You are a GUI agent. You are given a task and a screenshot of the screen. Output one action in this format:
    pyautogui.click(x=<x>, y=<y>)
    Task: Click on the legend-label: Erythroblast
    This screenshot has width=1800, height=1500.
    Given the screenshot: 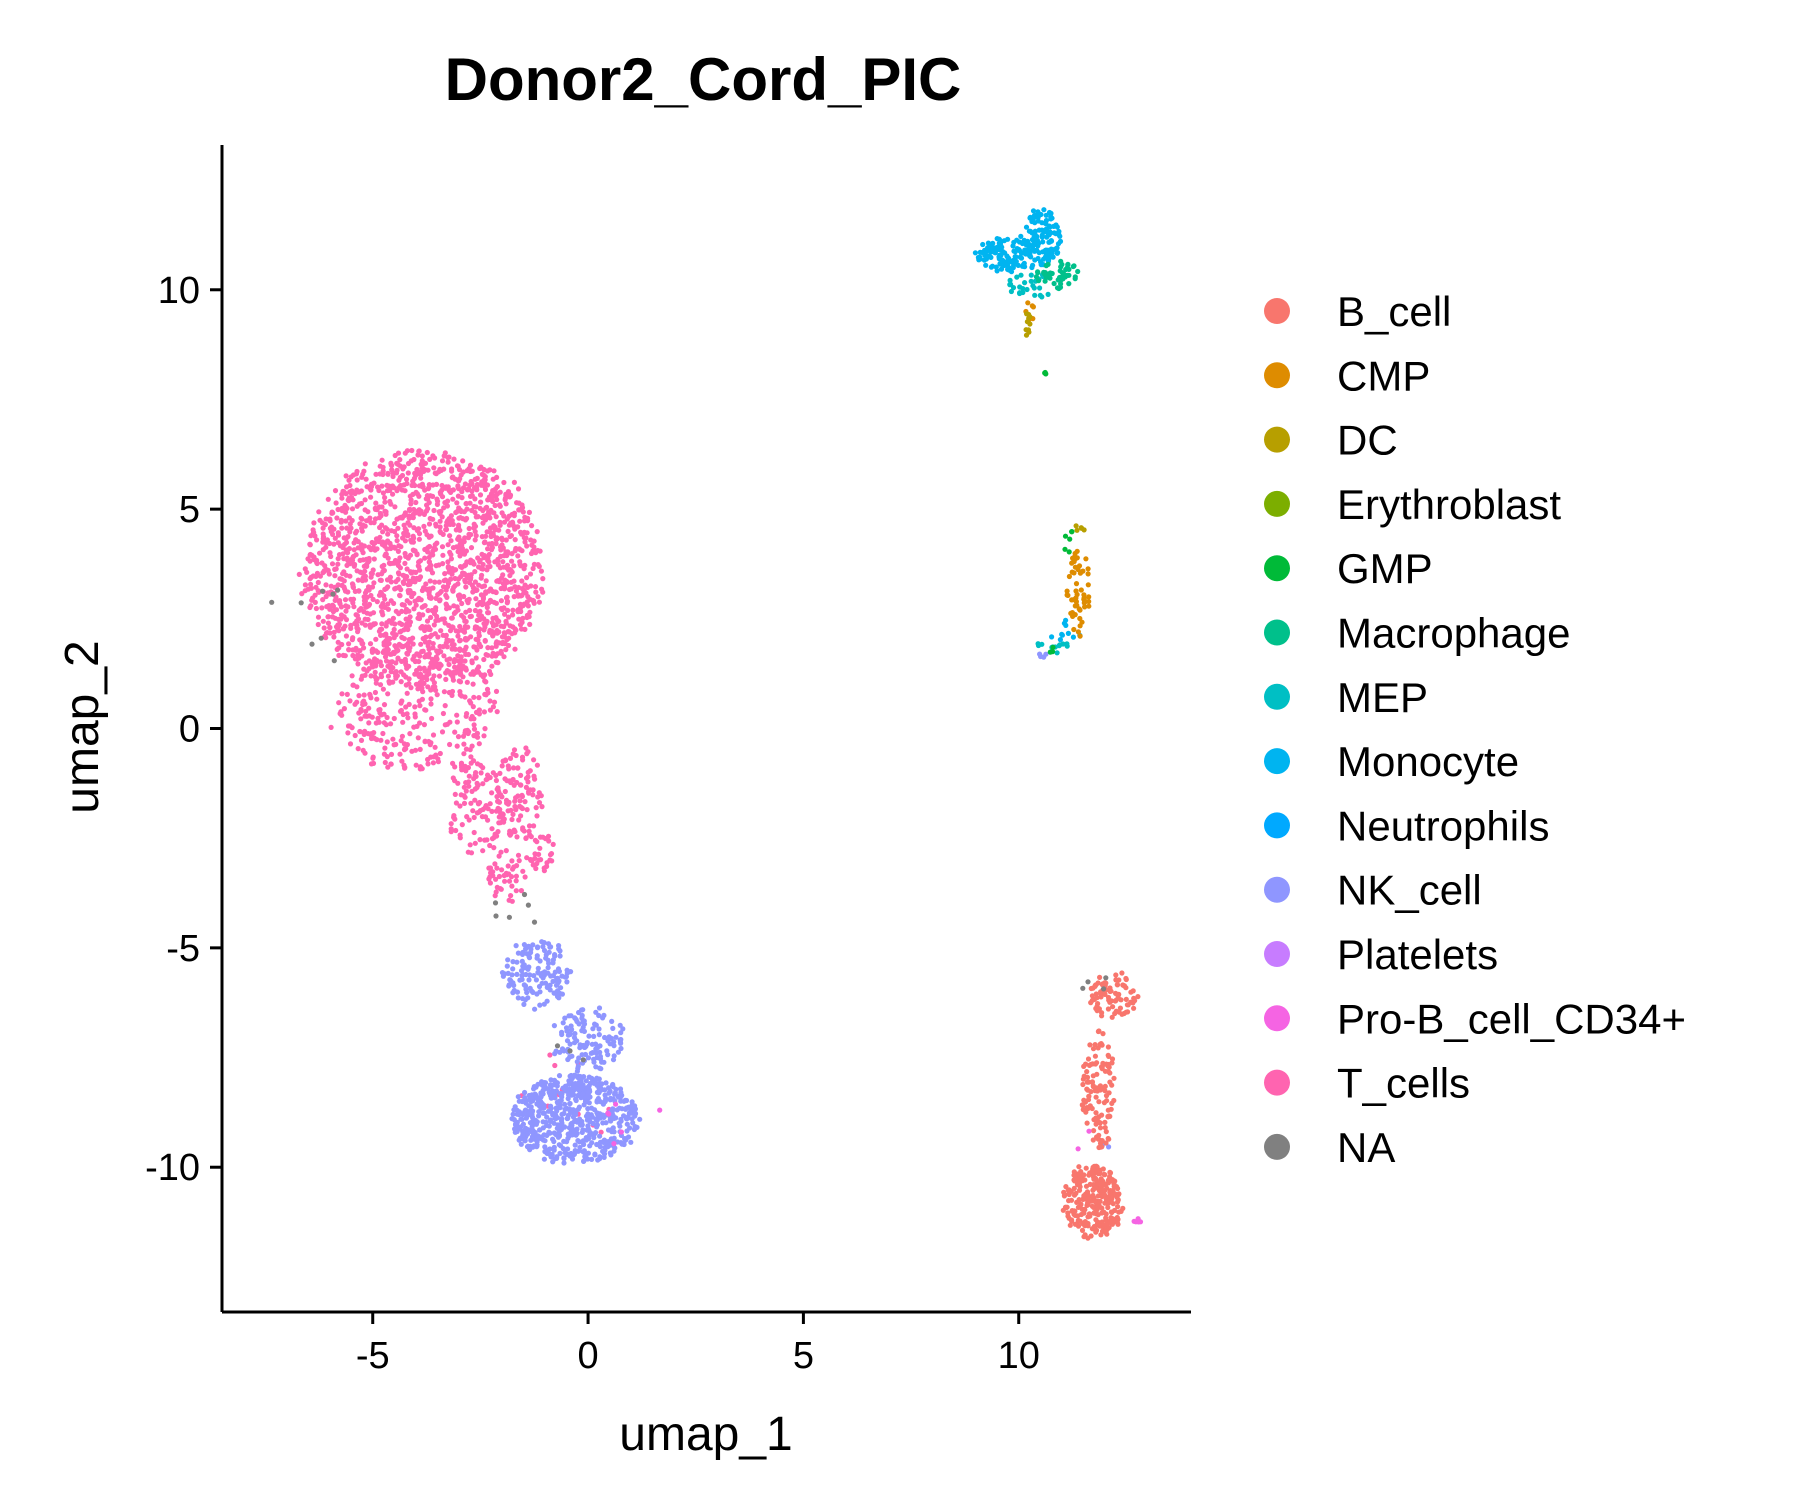 What is the action you would take?
    pyautogui.click(x=1449, y=504)
    